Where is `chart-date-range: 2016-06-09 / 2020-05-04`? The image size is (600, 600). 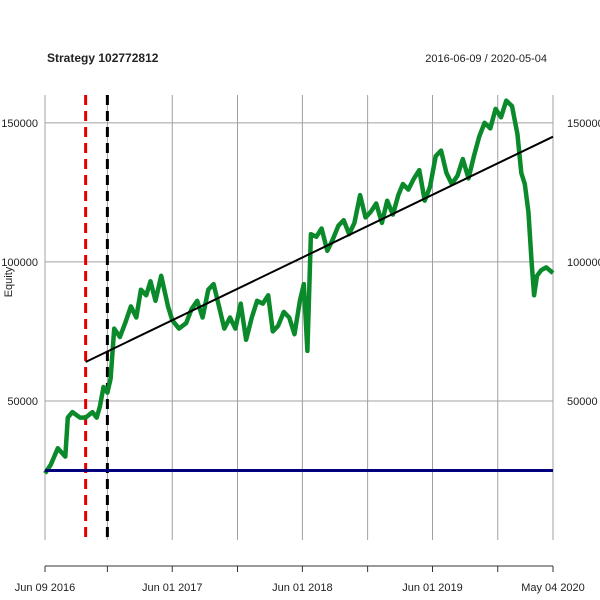
chart-date-range: 2016-06-09 / 2020-05-04 is located at coordinates (486, 59).